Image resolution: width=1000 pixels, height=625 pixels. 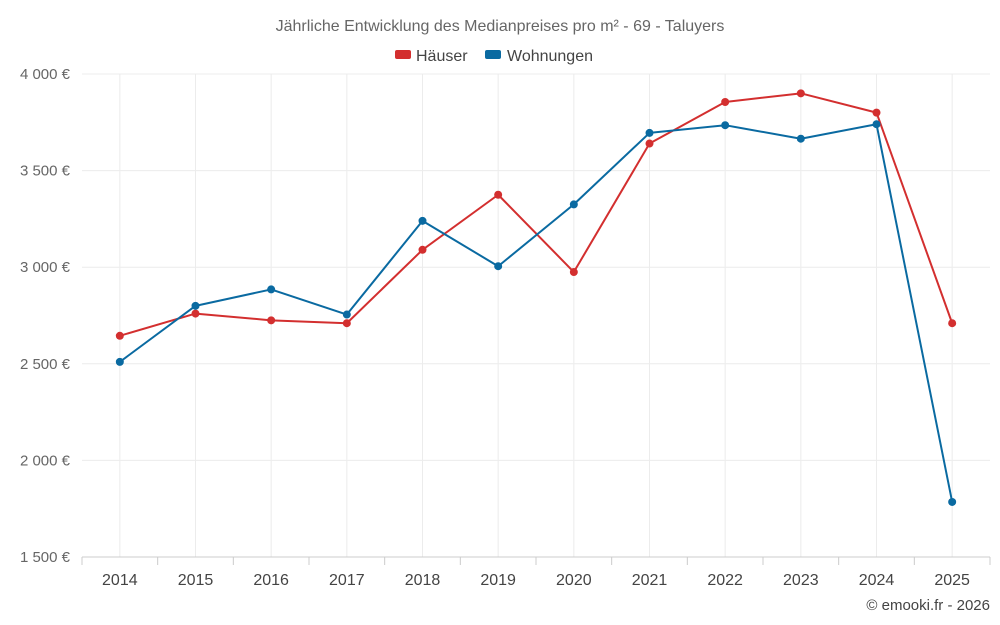 What do you see at coordinates (346, 314) in the screenshot?
I see `point-wohnungen-2017` at bounding box center [346, 314].